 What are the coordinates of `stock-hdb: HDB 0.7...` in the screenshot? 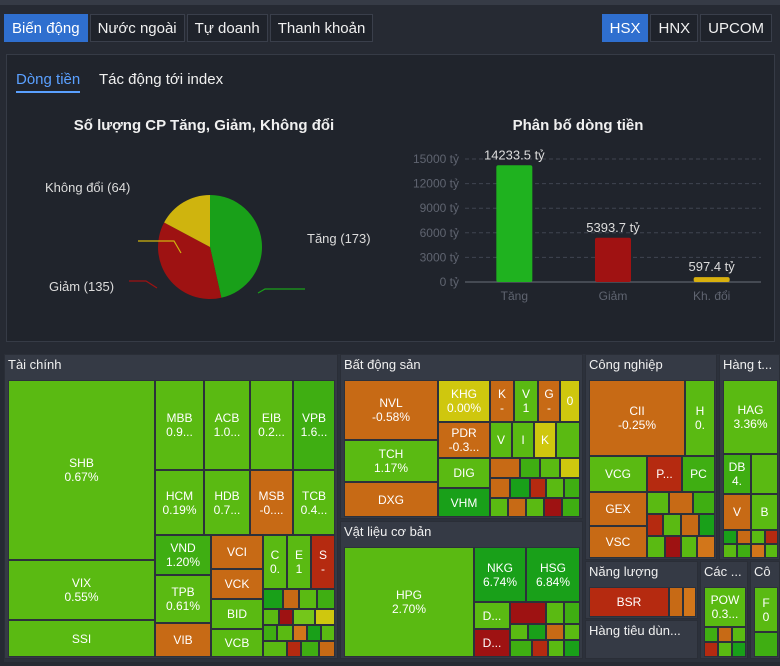 It's located at (227, 502).